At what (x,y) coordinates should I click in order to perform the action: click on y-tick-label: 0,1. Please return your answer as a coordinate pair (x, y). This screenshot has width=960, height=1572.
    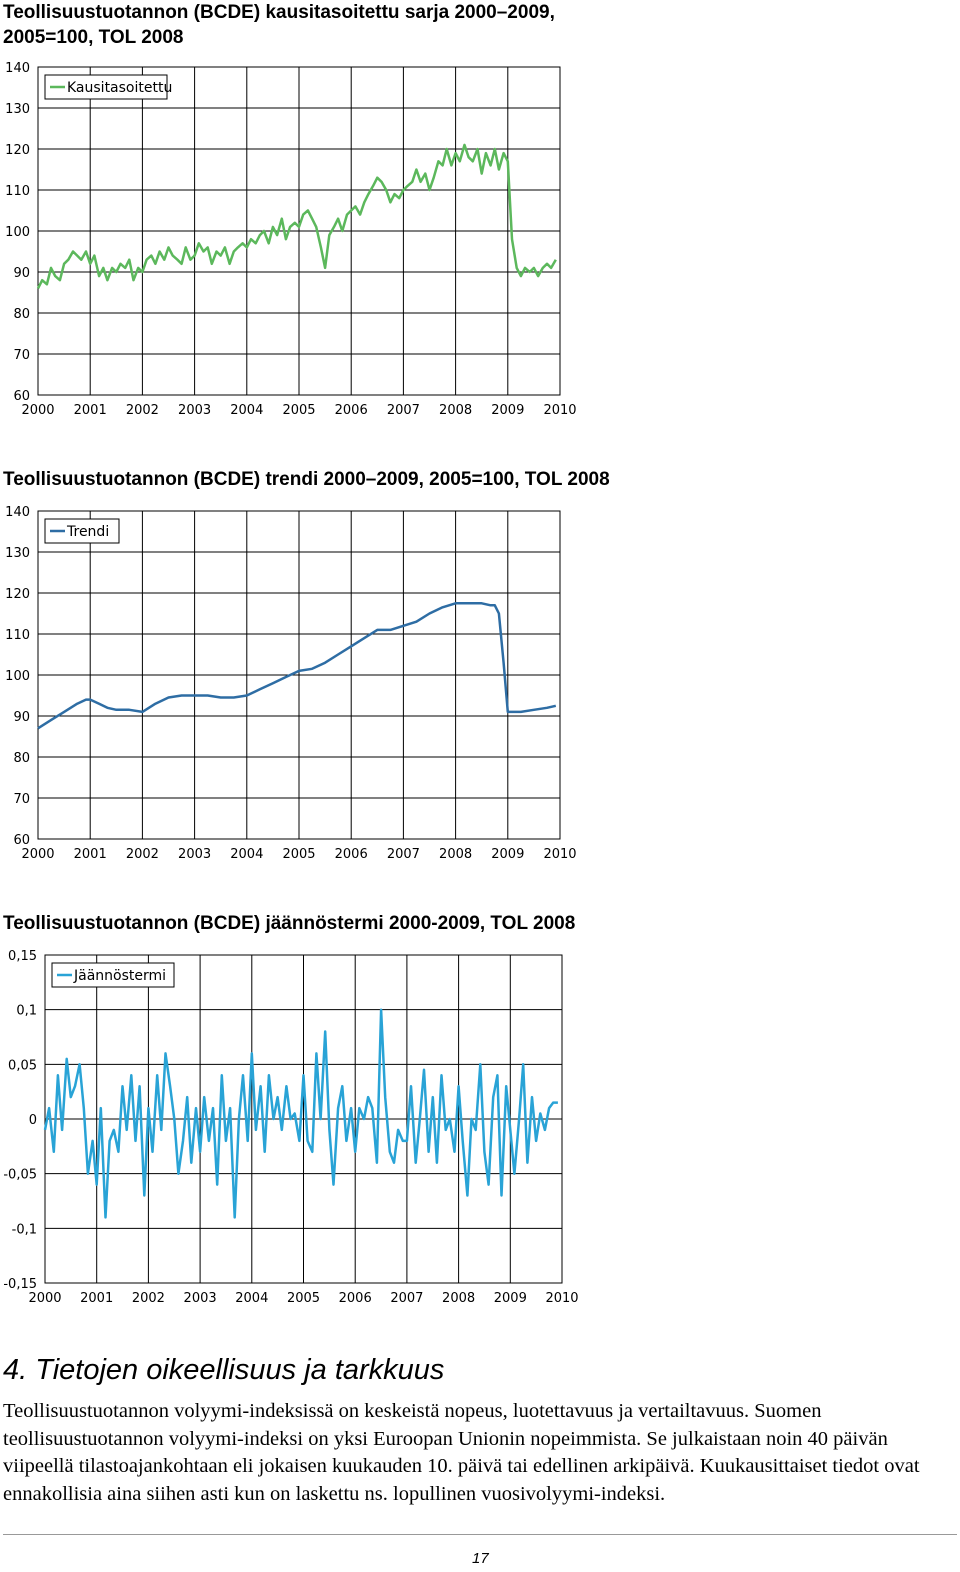
    Looking at the image, I should click on (26, 1011).